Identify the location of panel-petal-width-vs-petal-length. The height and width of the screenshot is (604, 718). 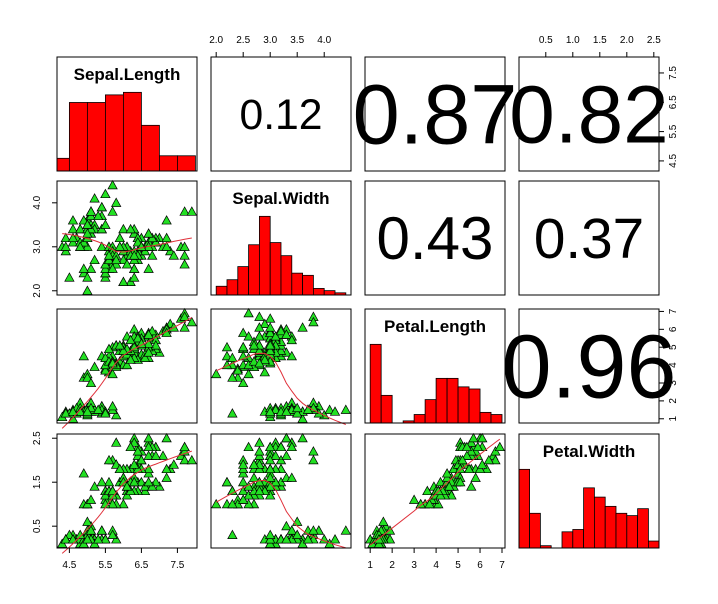
(435, 490).